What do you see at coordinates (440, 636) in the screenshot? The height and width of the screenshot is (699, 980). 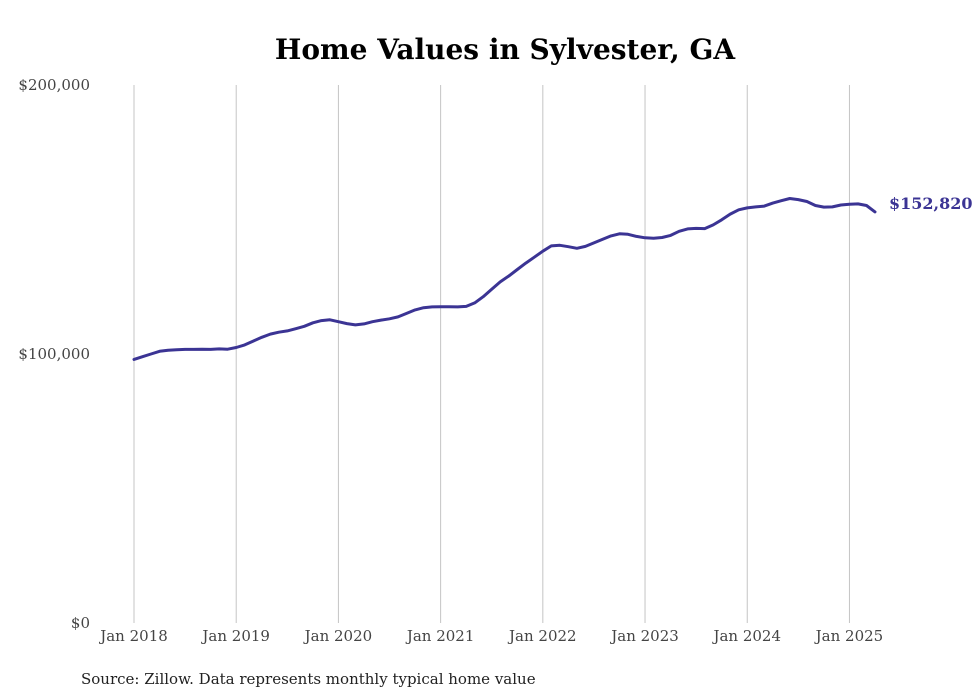 I see `x-tick-label: Jan 2021` at bounding box center [440, 636].